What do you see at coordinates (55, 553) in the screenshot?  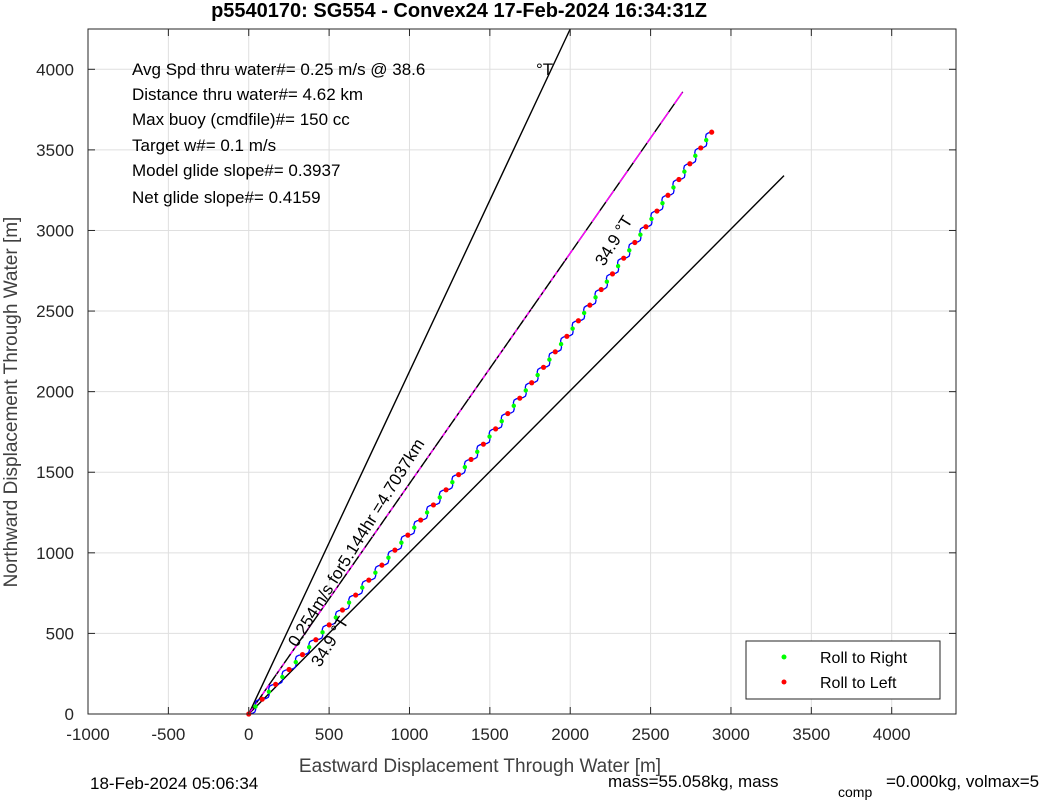 I see `y-tick-label: 1000` at bounding box center [55, 553].